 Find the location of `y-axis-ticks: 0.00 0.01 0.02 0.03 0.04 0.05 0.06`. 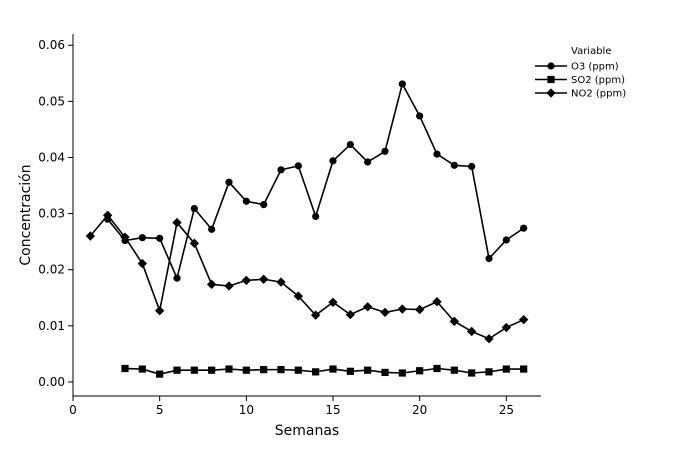

y-axis-ticks: 0.00 0.01 0.02 0.03 0.04 0.05 0.06 is located at coordinates (55, 213).